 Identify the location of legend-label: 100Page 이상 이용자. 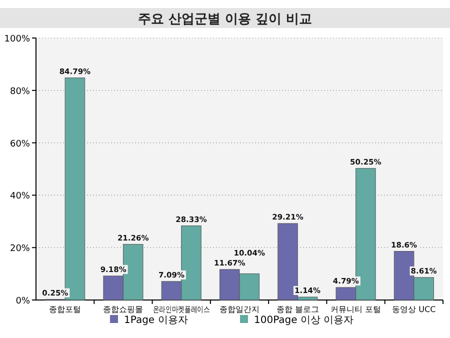
(304, 320).